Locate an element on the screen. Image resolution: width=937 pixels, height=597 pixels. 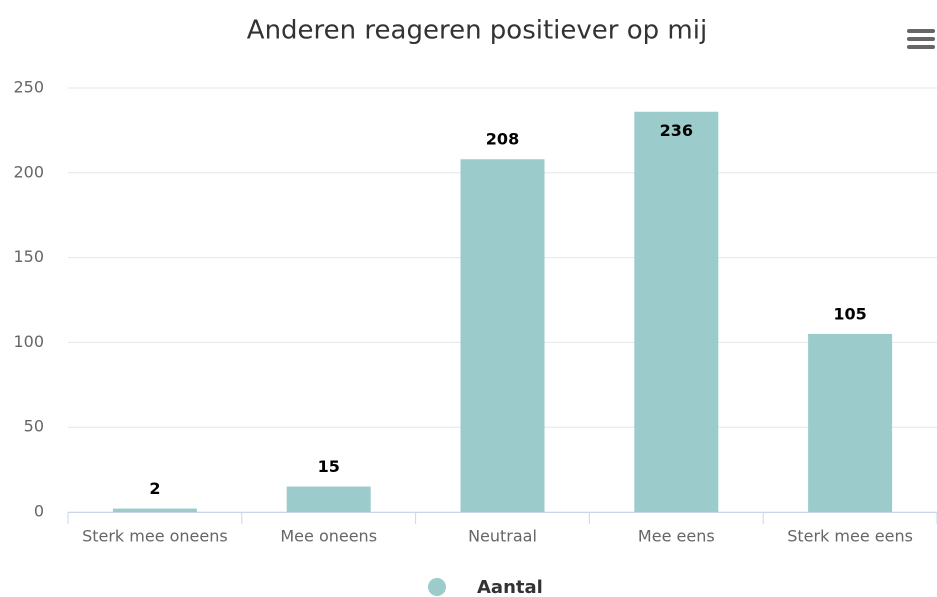
menu-button is located at coordinates (921, 39).